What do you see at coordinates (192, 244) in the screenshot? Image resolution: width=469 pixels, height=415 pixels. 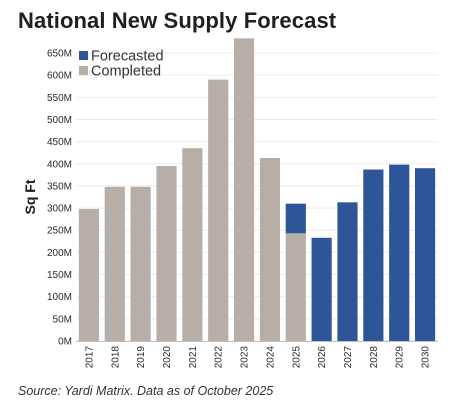 I see `bar-completed-2021` at bounding box center [192, 244].